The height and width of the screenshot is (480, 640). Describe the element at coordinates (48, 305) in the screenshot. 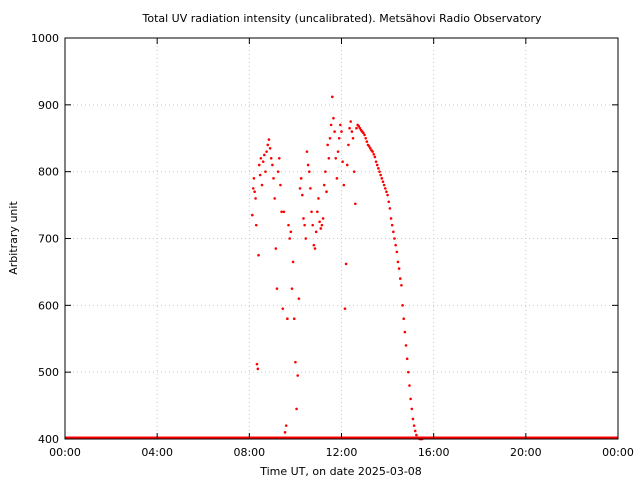

I see `y-tick-label: 600` at that location.